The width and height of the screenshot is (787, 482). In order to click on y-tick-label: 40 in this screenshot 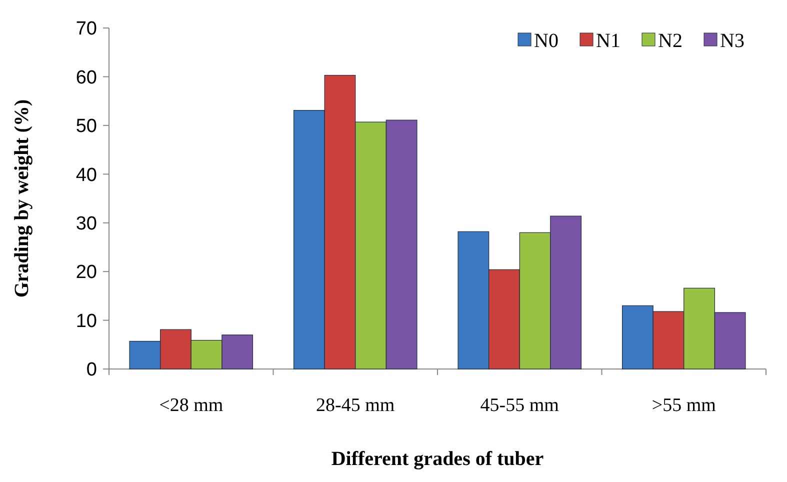, I will do `click(86, 175)`.